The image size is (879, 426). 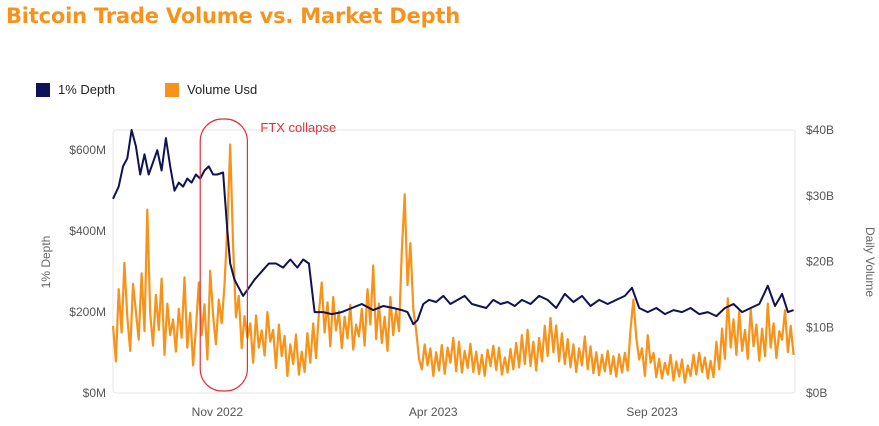 I want to click on right-axis-label: Daily Volume, so click(x=870, y=262).